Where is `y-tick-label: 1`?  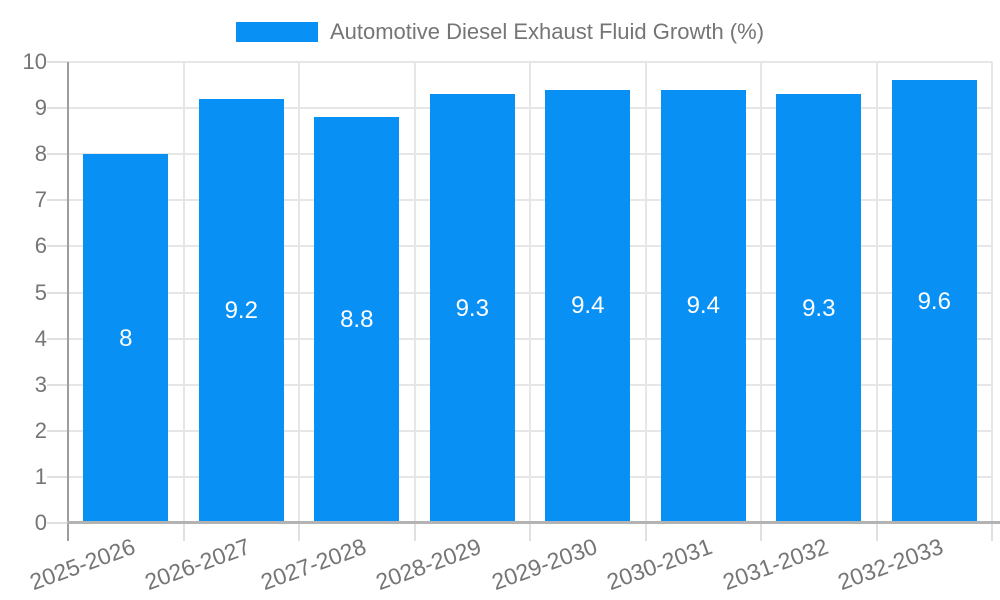
y-tick-label: 1 is located at coordinates (40, 476).